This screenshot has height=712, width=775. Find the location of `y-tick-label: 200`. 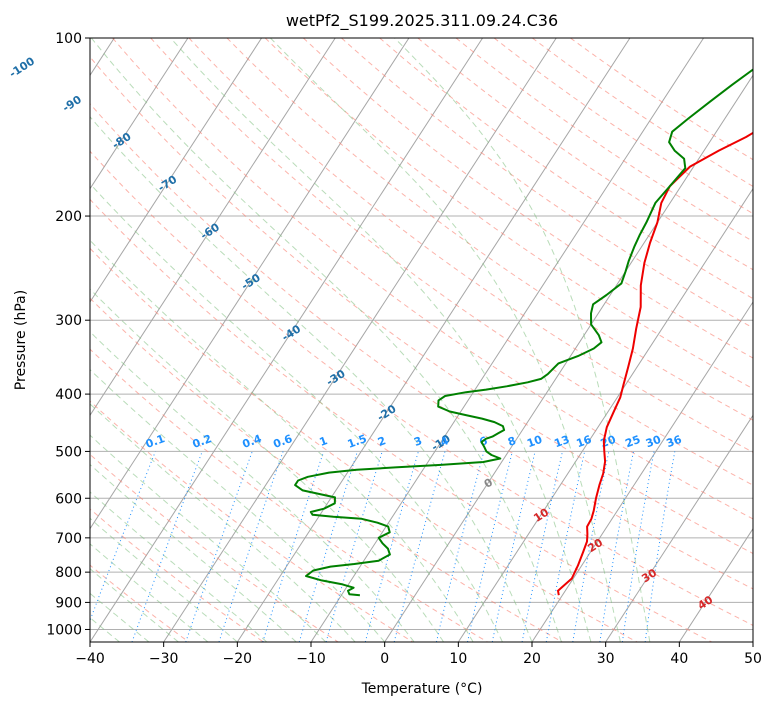

y-tick-label: 200 is located at coordinates (68, 217).